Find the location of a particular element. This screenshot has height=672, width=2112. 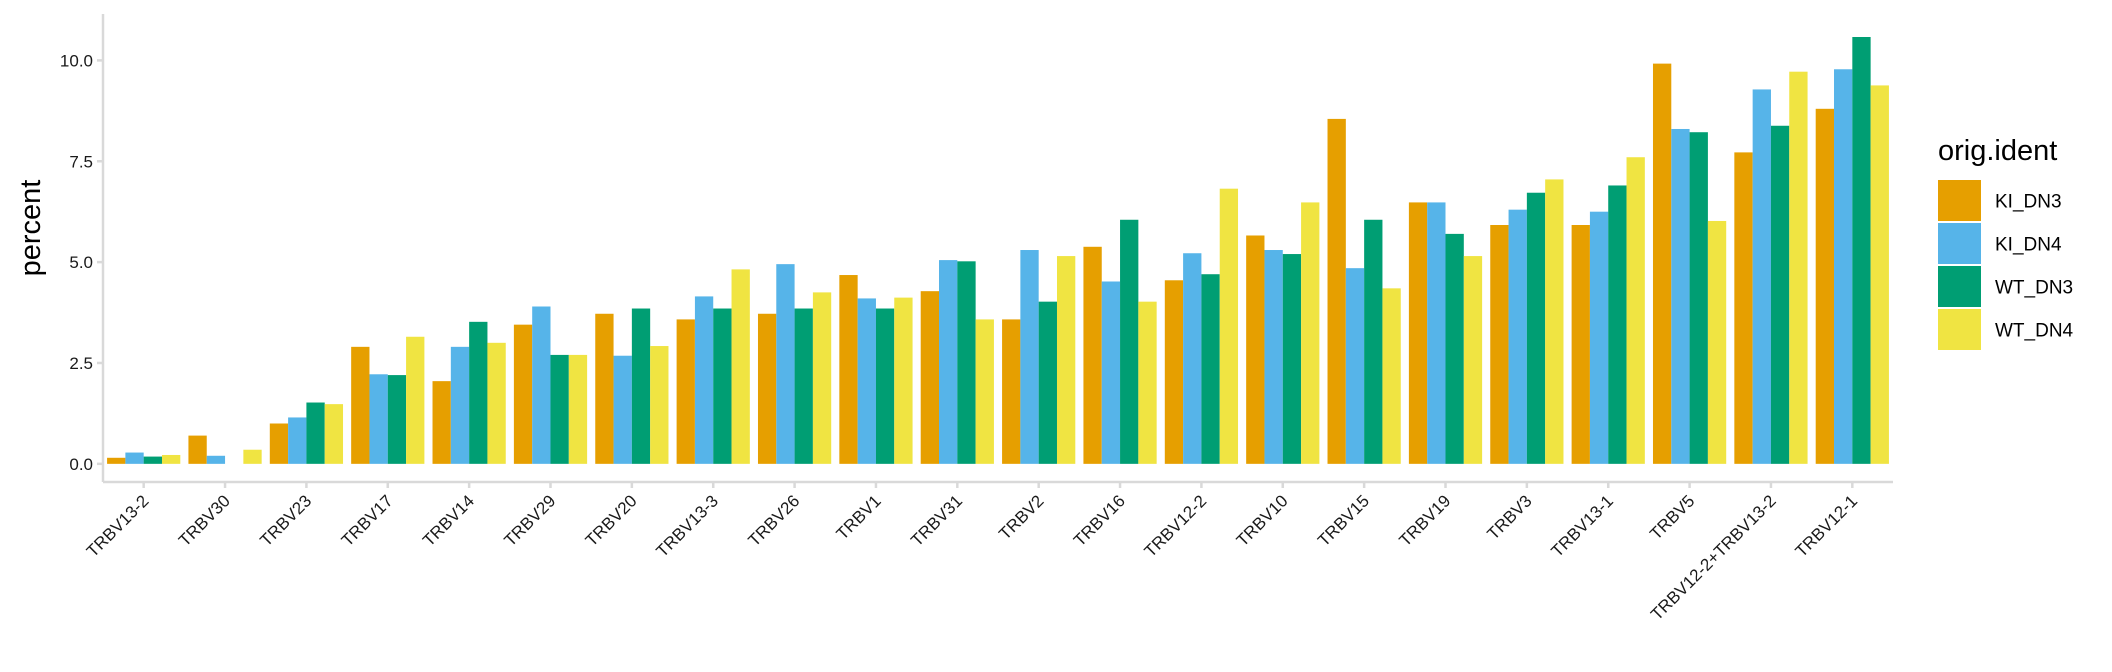

bar-WT_DN3-TRBV31 is located at coordinates (966, 362).